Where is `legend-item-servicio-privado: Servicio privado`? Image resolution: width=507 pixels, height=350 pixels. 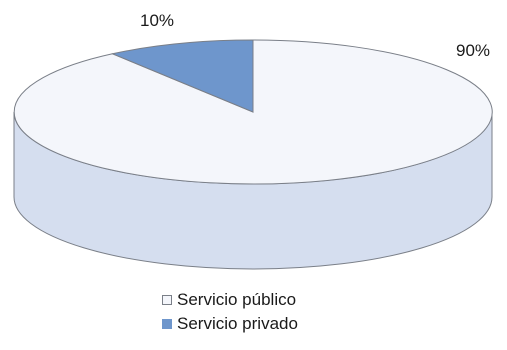 legend-item-servicio-privado: Servicio privado is located at coordinates (230, 324).